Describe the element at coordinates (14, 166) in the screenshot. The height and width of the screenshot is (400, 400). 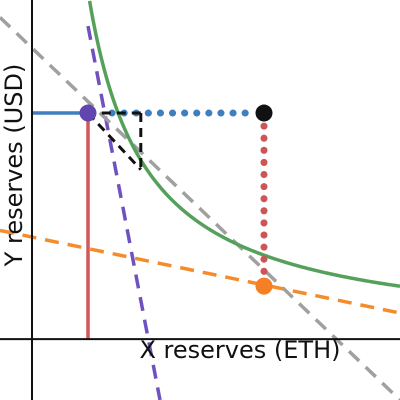
I see `y-axis-label: Y reserves (USD)` at that location.